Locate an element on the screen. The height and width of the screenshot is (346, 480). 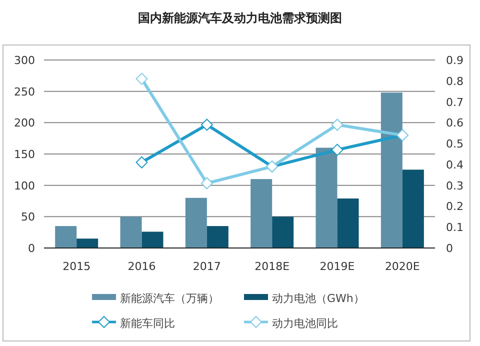
y-tick-label: 200 is located at coordinates (24, 123).